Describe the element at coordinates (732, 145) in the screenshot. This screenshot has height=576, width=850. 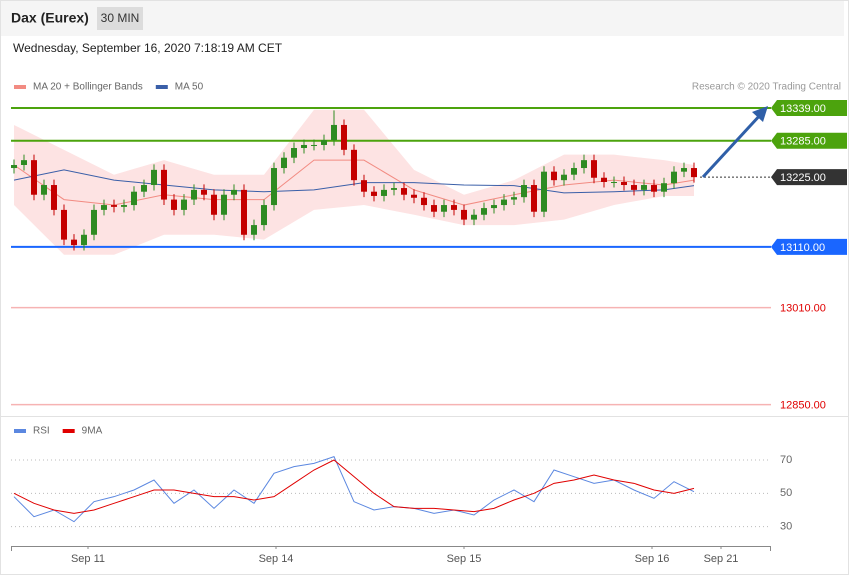
I see `forecast-arrow` at that location.